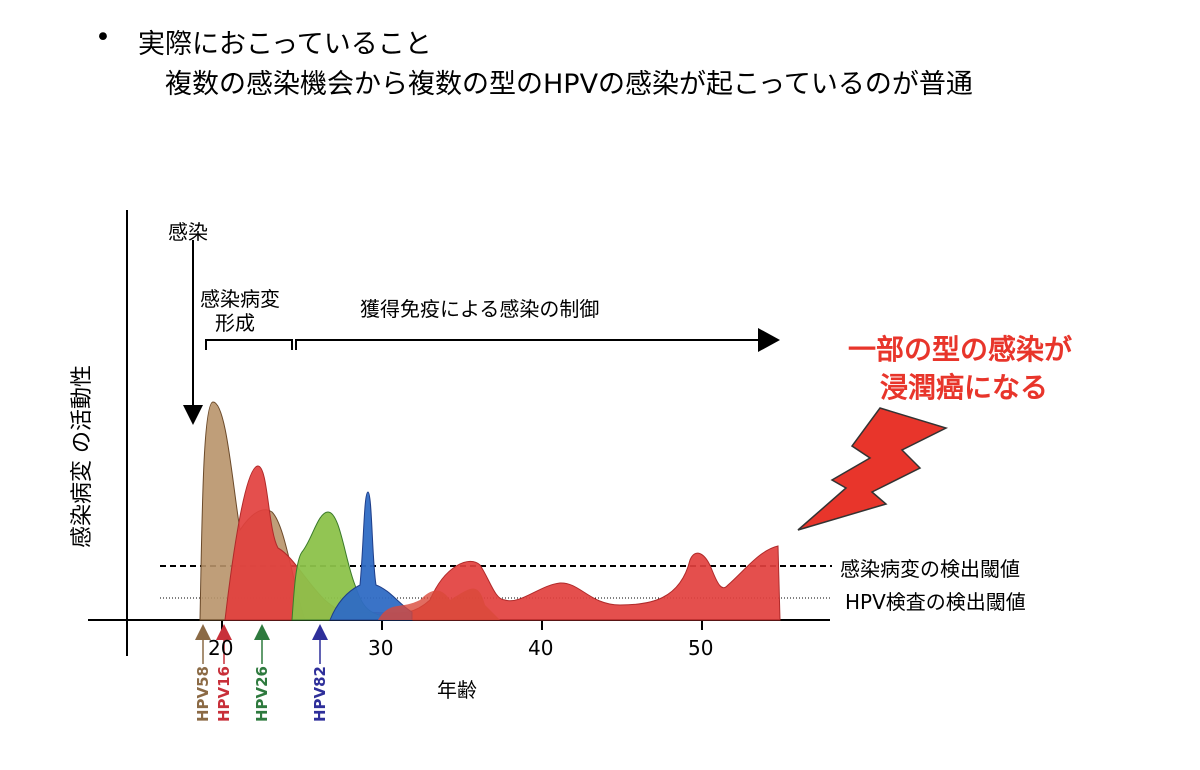 The image size is (1200, 770). I want to click on slide-heading: 実際におこっていること, so click(285, 44).